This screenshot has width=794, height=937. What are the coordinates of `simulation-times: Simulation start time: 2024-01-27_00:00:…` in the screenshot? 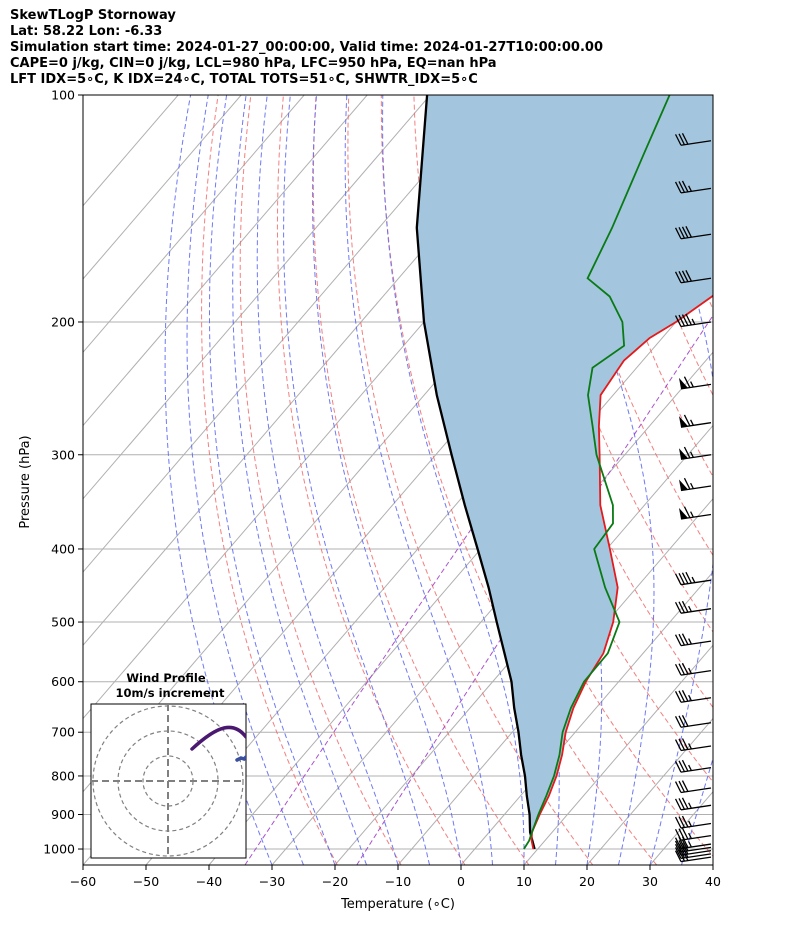 It's located at (306, 47).